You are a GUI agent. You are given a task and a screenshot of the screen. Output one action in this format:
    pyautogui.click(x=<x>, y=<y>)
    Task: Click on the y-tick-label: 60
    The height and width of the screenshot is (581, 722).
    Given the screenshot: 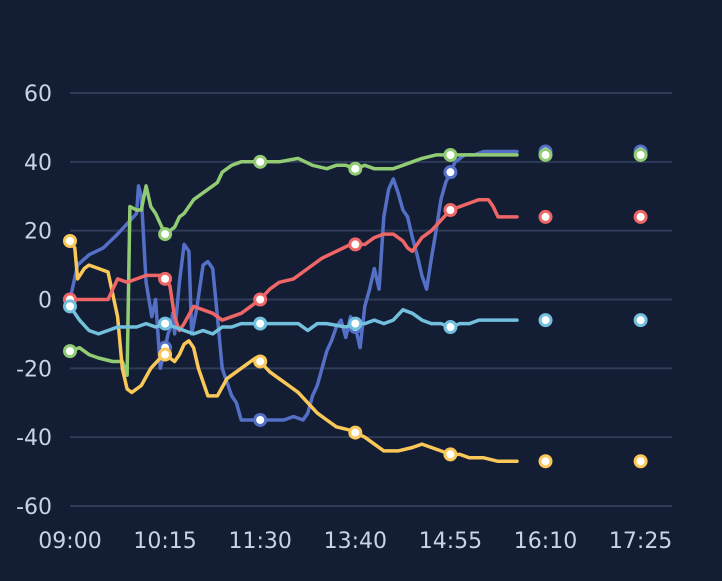 What is the action you would take?
    pyautogui.click(x=38, y=94)
    